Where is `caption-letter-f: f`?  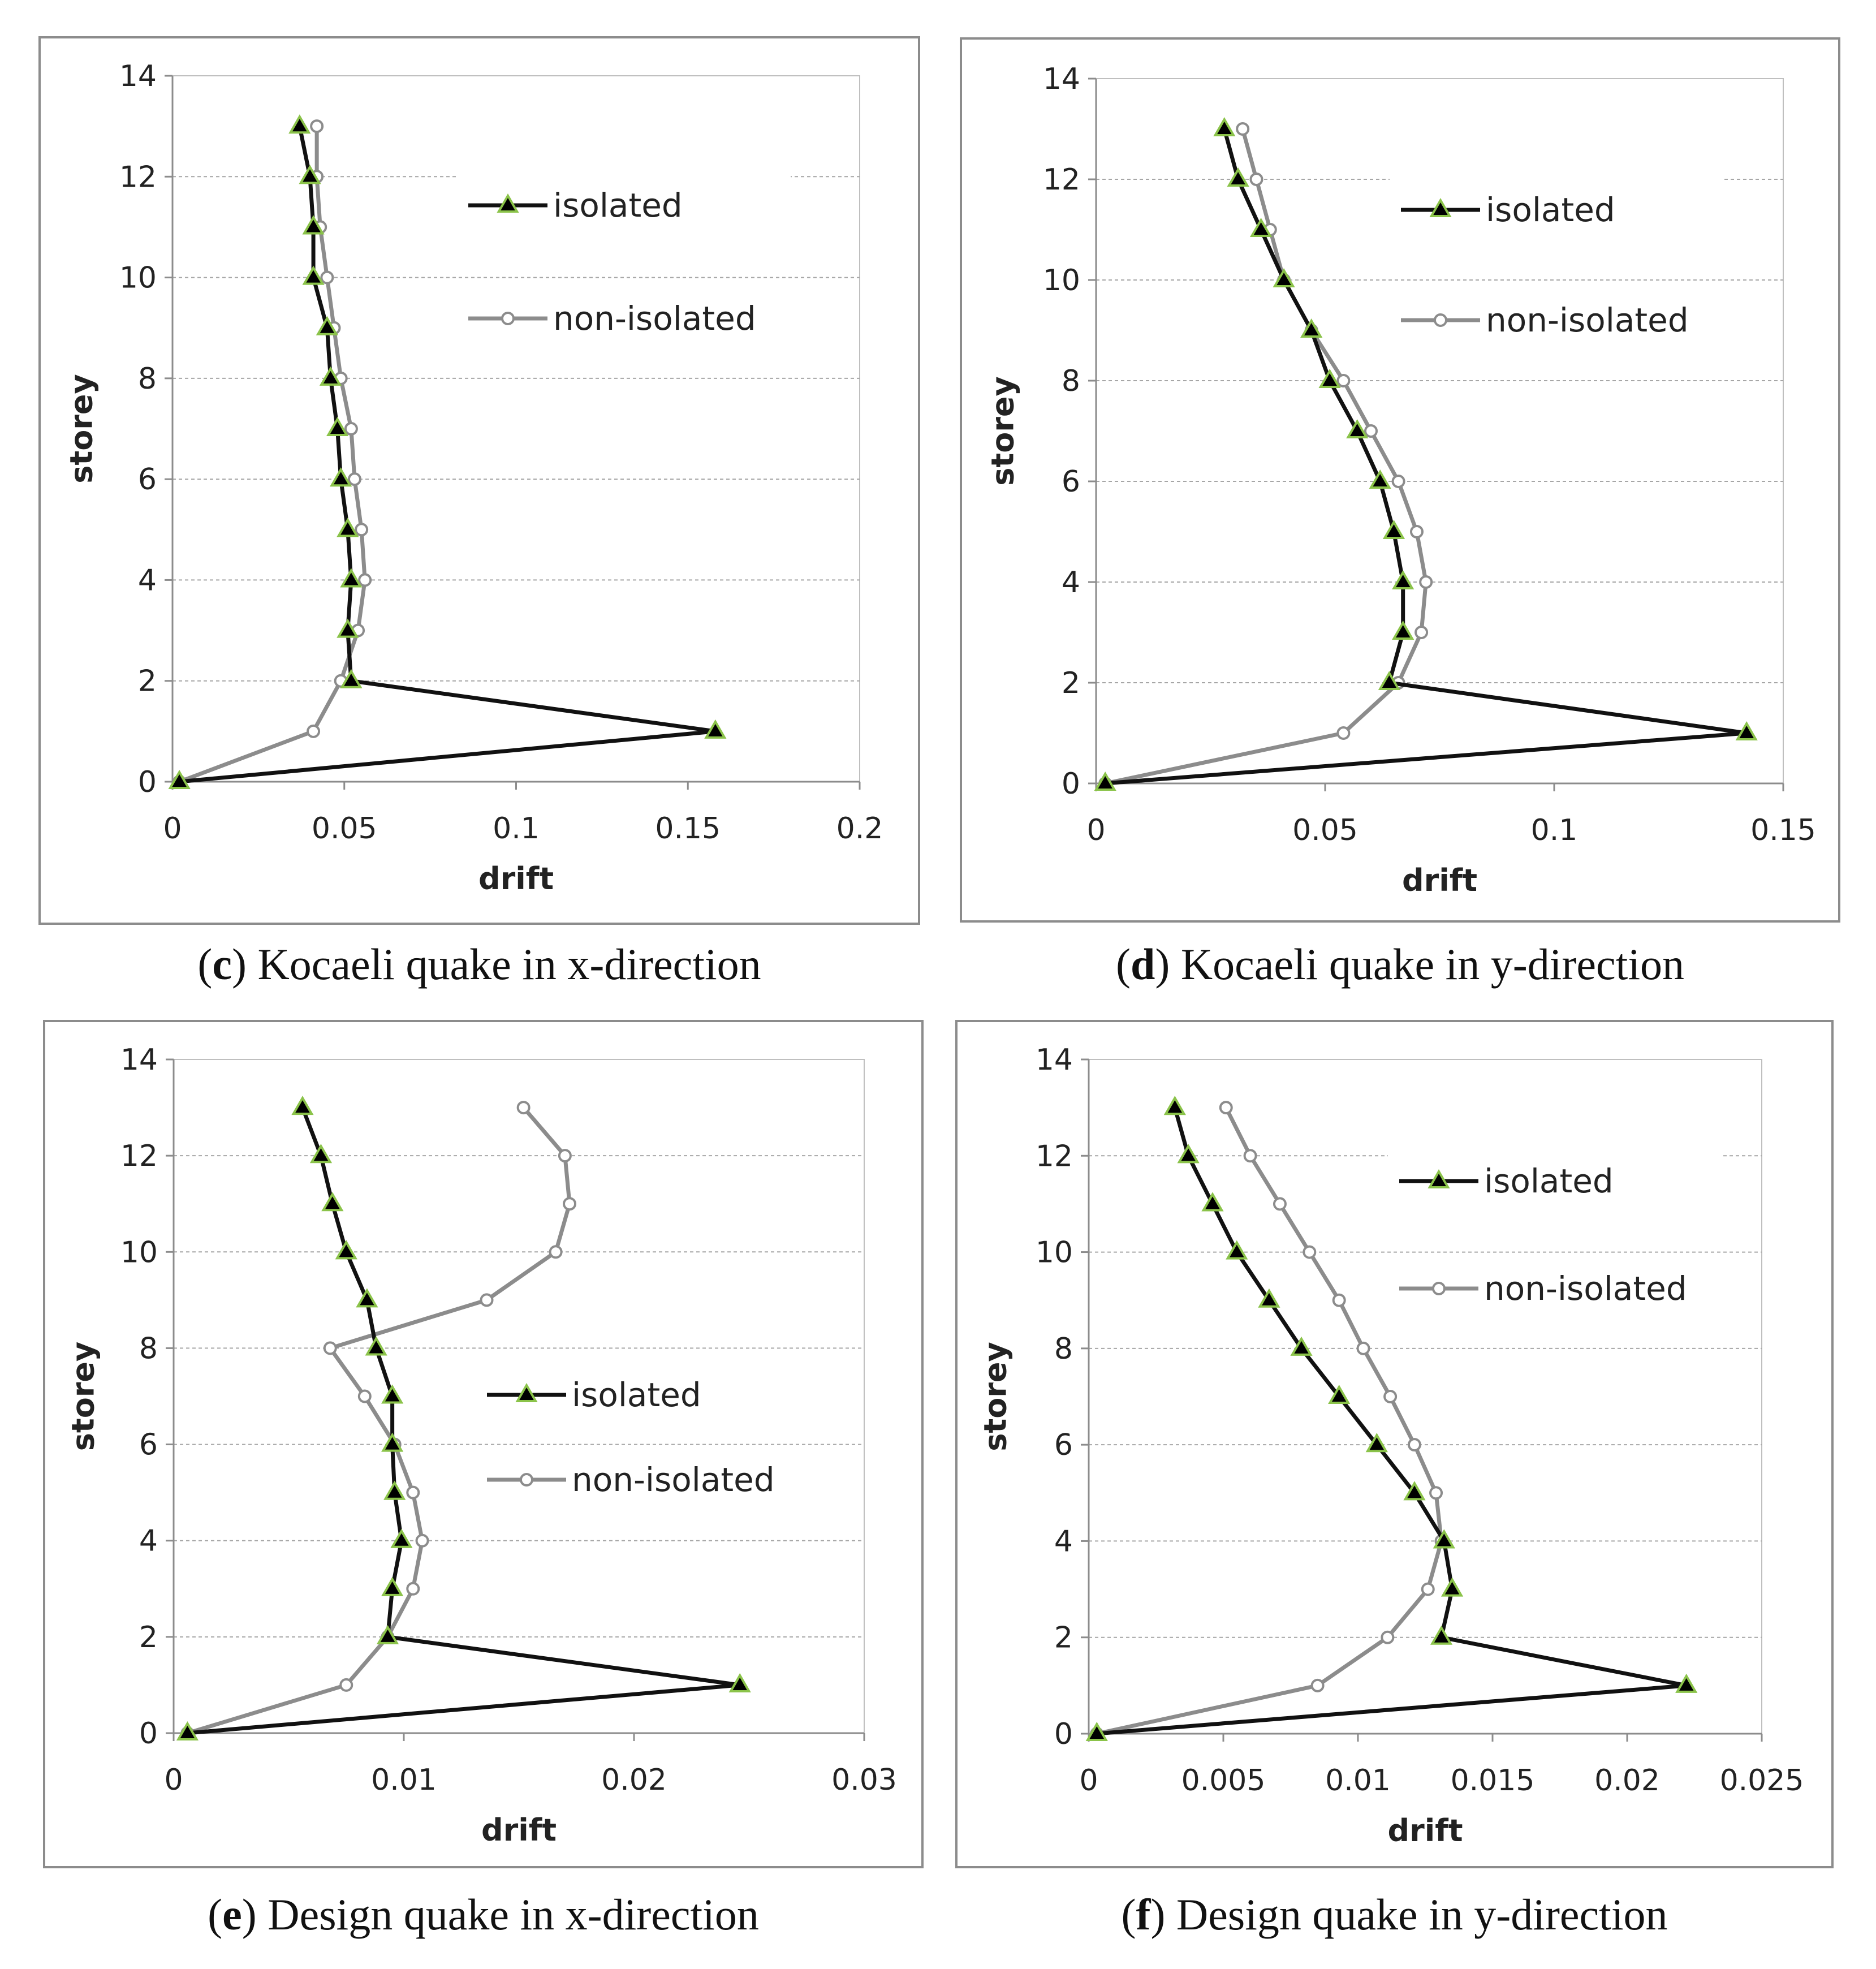 caption-letter-f: f is located at coordinates (1143, 1914).